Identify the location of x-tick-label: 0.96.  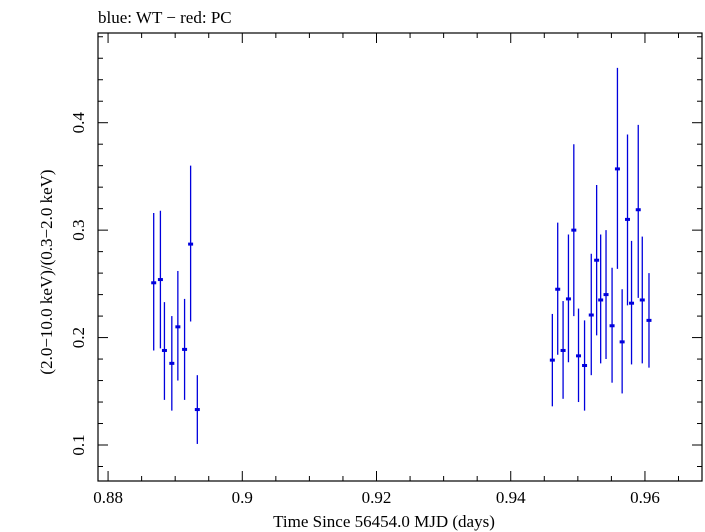
(645, 497).